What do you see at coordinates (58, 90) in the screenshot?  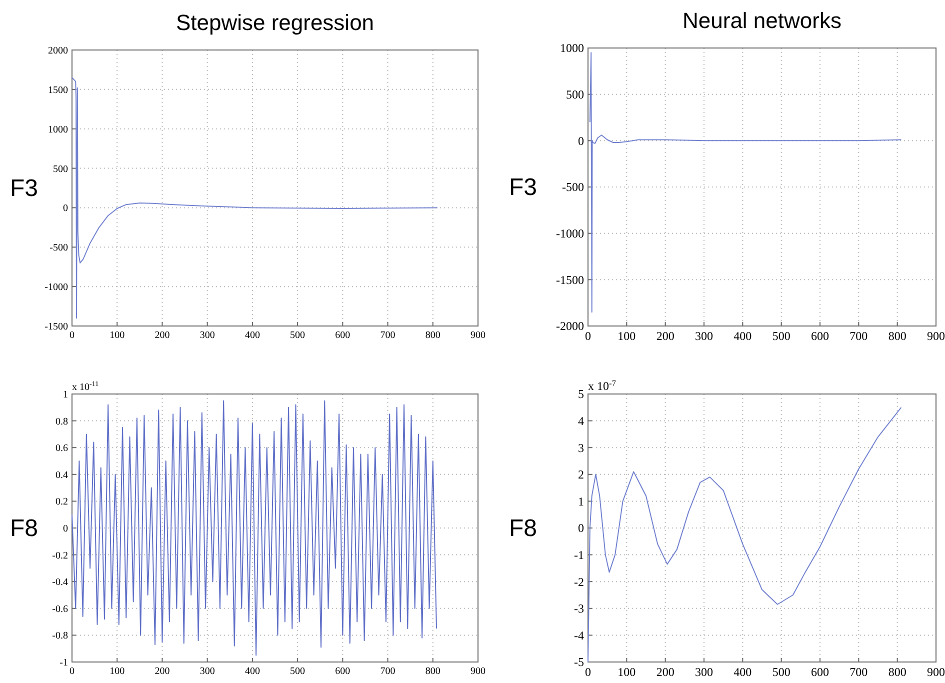 I see `y-tick-label: 1500` at bounding box center [58, 90].